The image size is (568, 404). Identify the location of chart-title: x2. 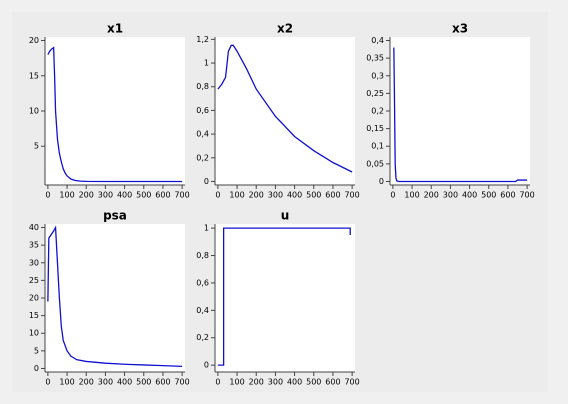
(285, 29).